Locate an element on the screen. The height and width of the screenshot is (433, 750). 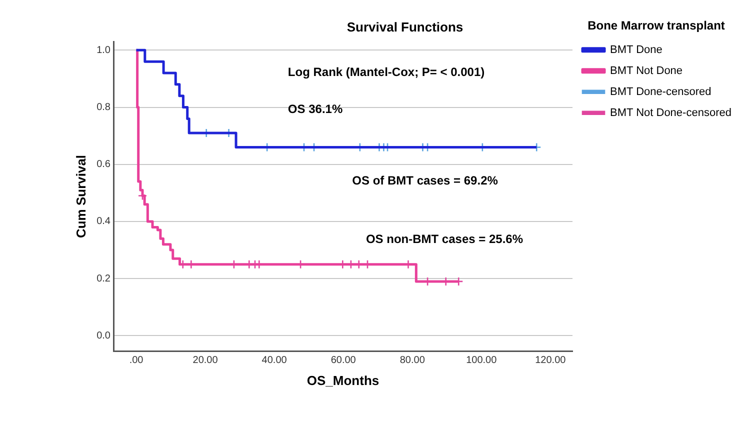
legend-label: BMT Done is located at coordinates (636, 50).